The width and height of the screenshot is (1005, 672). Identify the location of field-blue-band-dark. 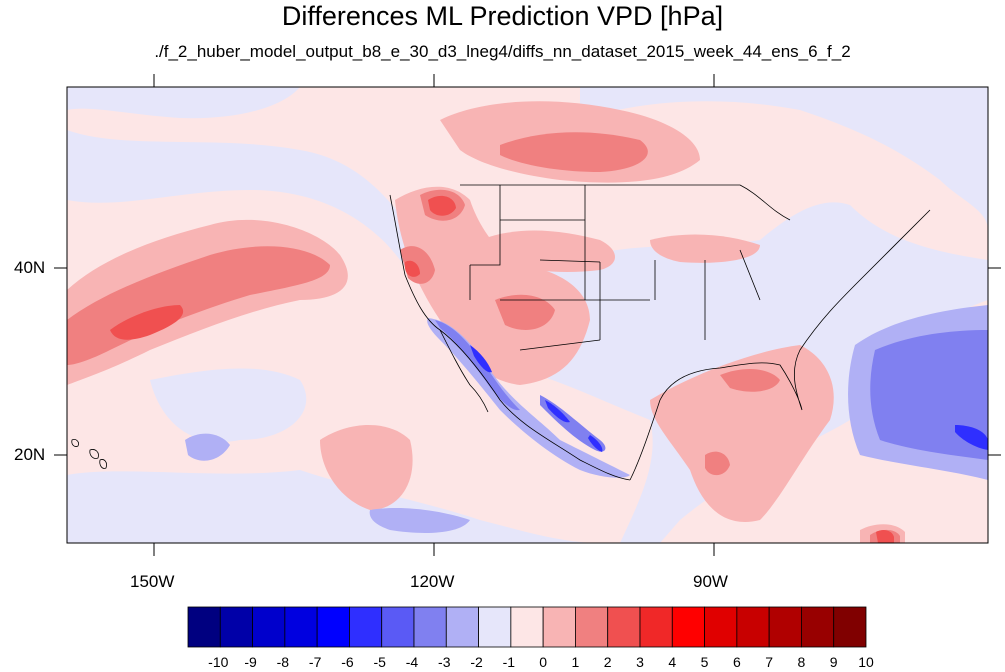
(729, 398).